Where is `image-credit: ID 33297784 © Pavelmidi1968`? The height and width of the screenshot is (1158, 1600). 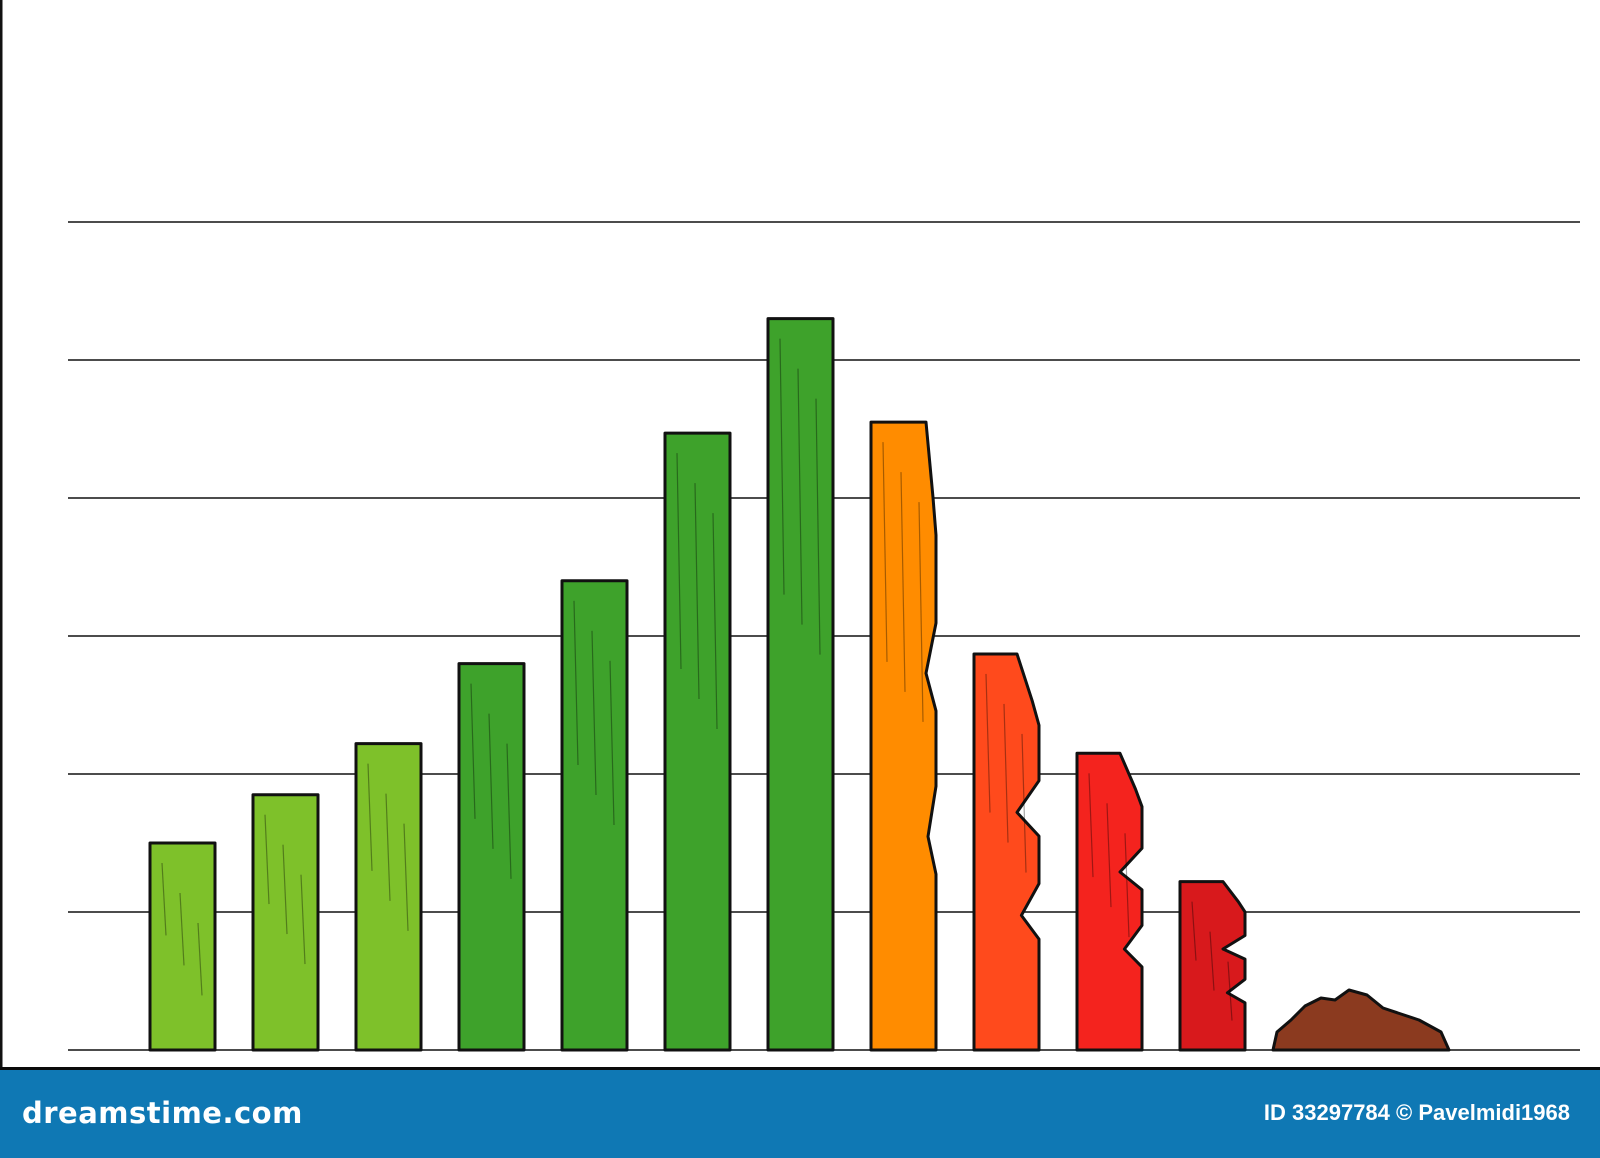 image-credit: ID 33297784 © Pavelmidi1968 is located at coordinates (1416, 1112).